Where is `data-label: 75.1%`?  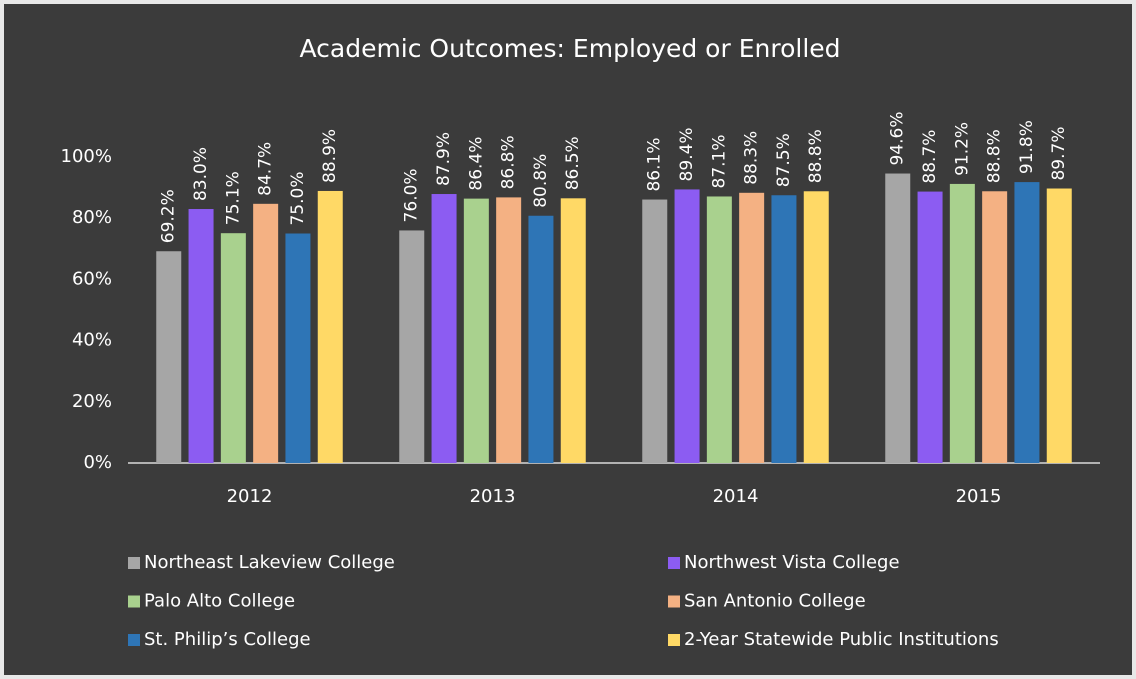
data-label: 75.1% is located at coordinates (233, 198).